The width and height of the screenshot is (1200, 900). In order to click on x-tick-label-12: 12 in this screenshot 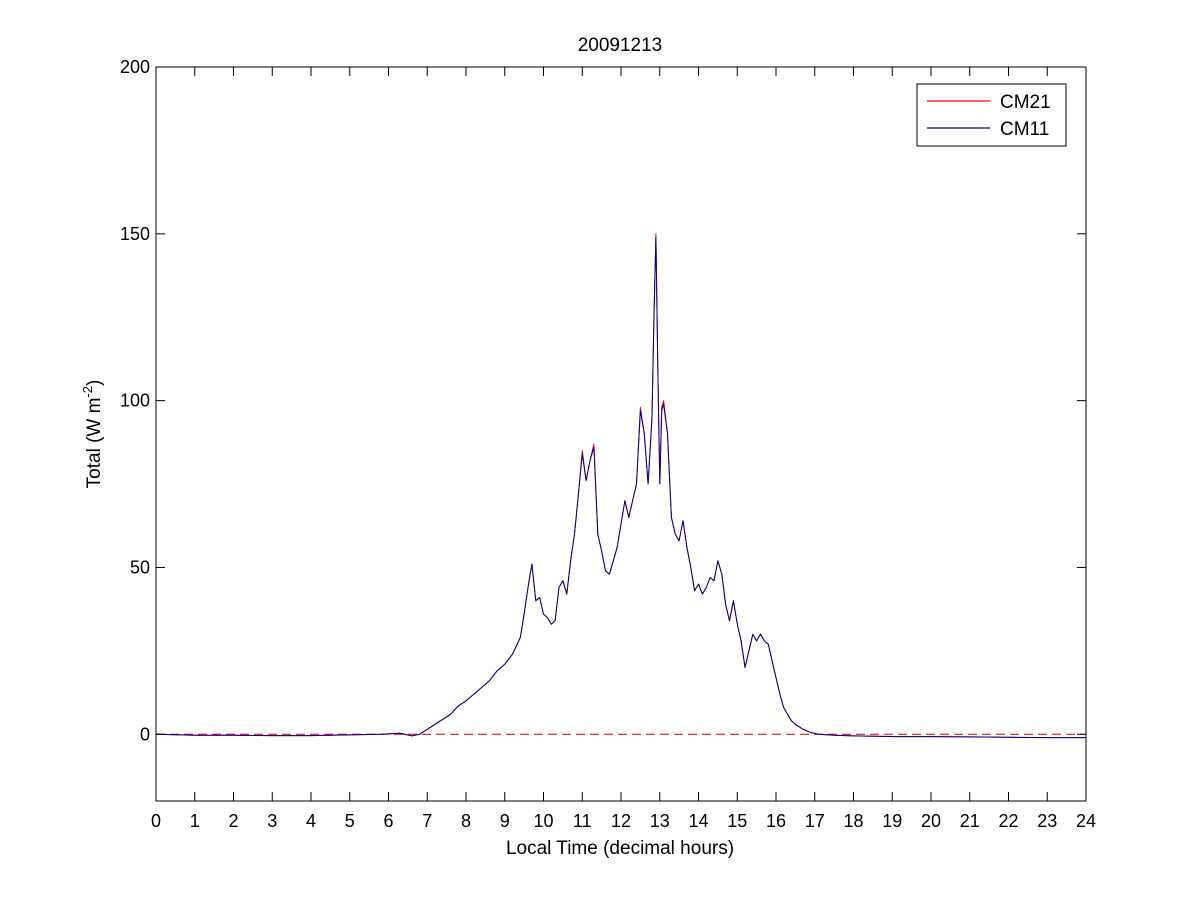, I will do `click(621, 821)`.